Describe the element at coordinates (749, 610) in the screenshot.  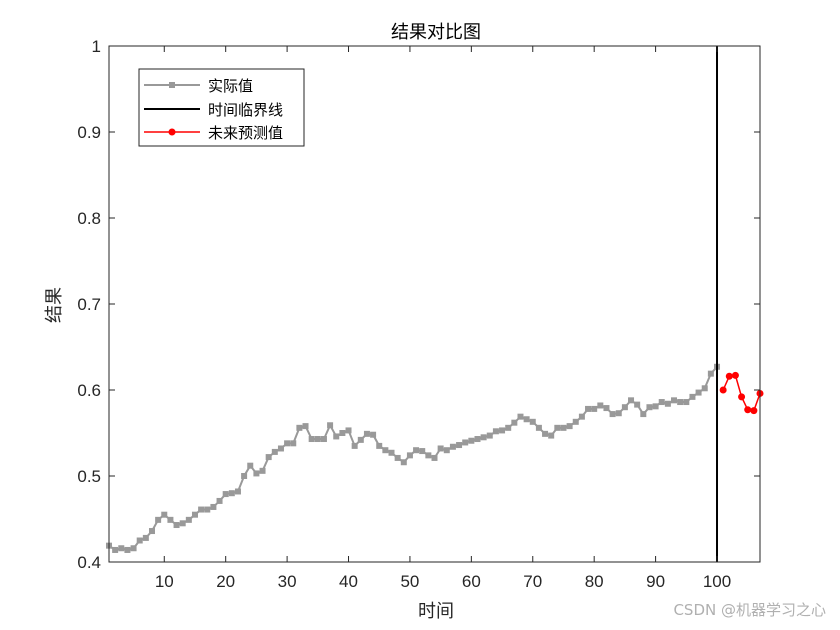
I see `watermark: CSDN @机器学习之心` at that location.